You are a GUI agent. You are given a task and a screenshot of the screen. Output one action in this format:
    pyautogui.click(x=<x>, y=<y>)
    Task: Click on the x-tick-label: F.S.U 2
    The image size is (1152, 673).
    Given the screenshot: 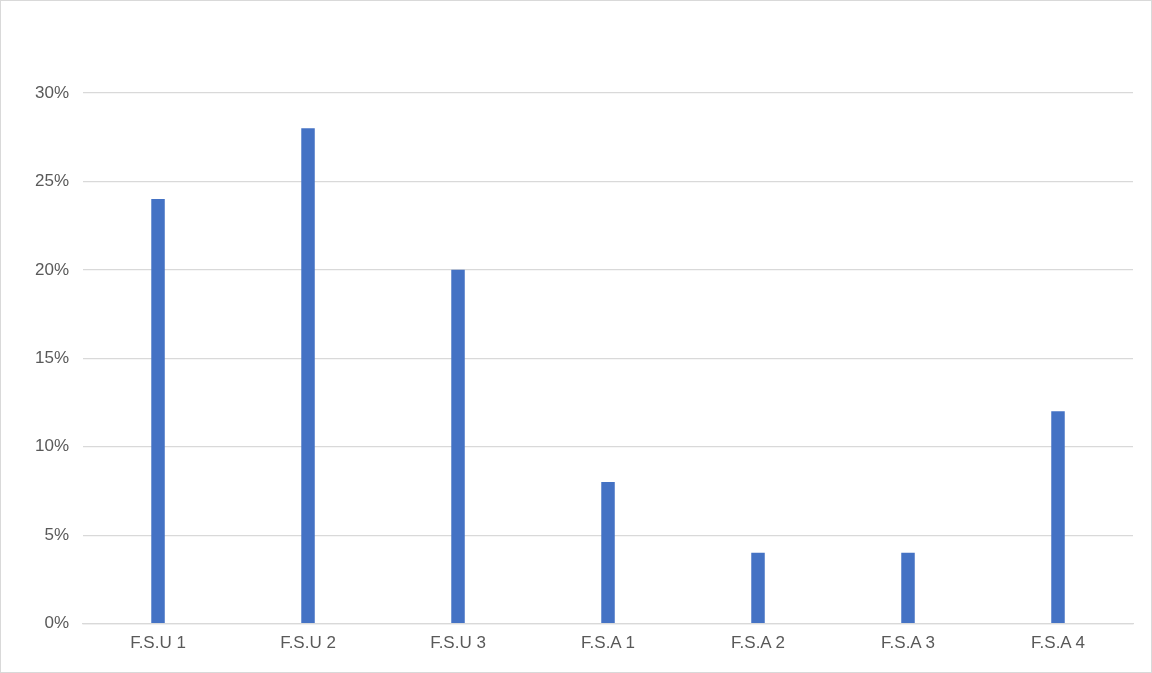 What is the action you would take?
    pyautogui.click(x=308, y=643)
    